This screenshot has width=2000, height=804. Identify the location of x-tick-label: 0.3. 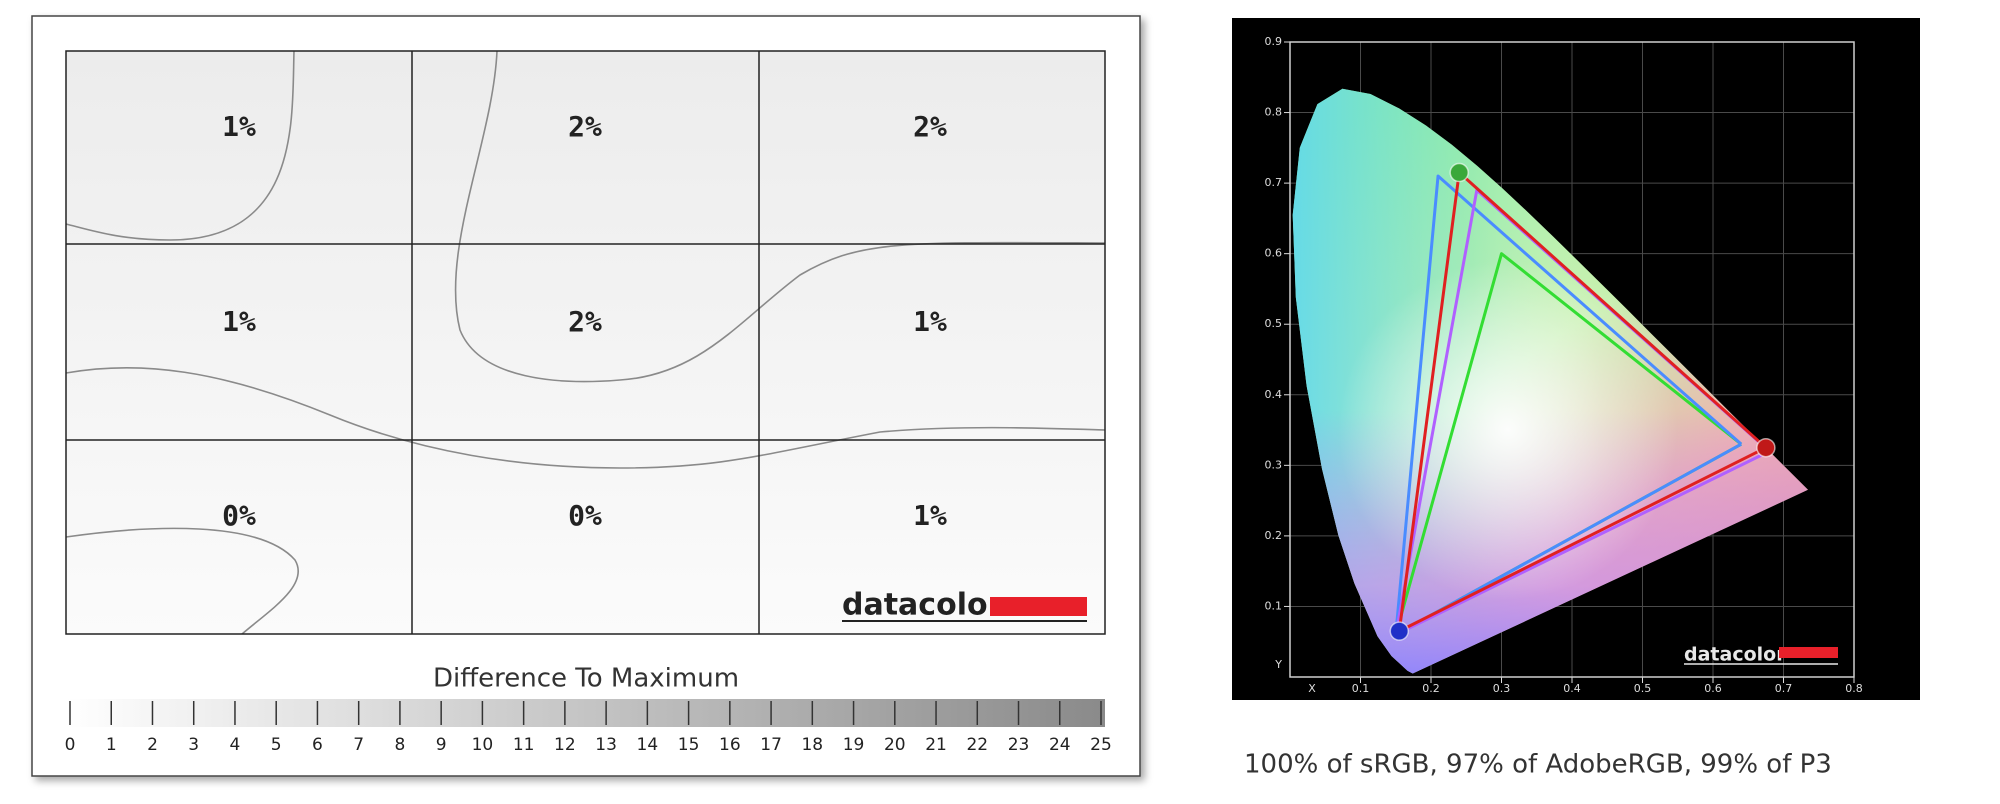
(1502, 688).